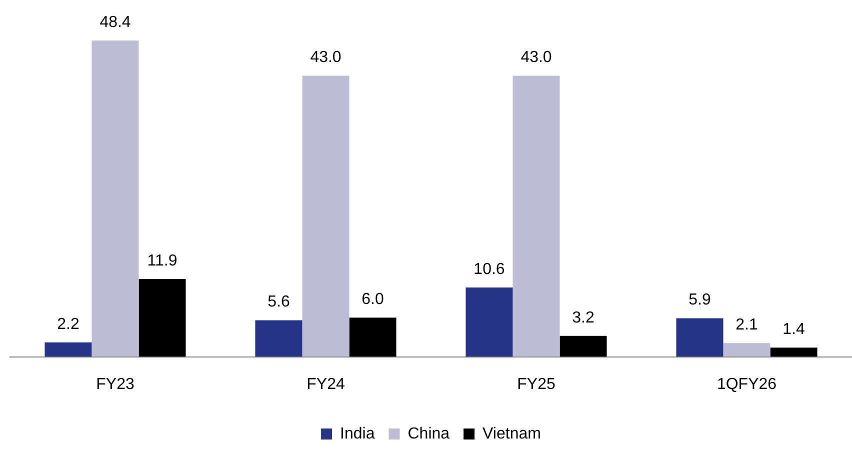  Describe the element at coordinates (115, 22) in the screenshot. I see `data-label: 48.4` at that location.